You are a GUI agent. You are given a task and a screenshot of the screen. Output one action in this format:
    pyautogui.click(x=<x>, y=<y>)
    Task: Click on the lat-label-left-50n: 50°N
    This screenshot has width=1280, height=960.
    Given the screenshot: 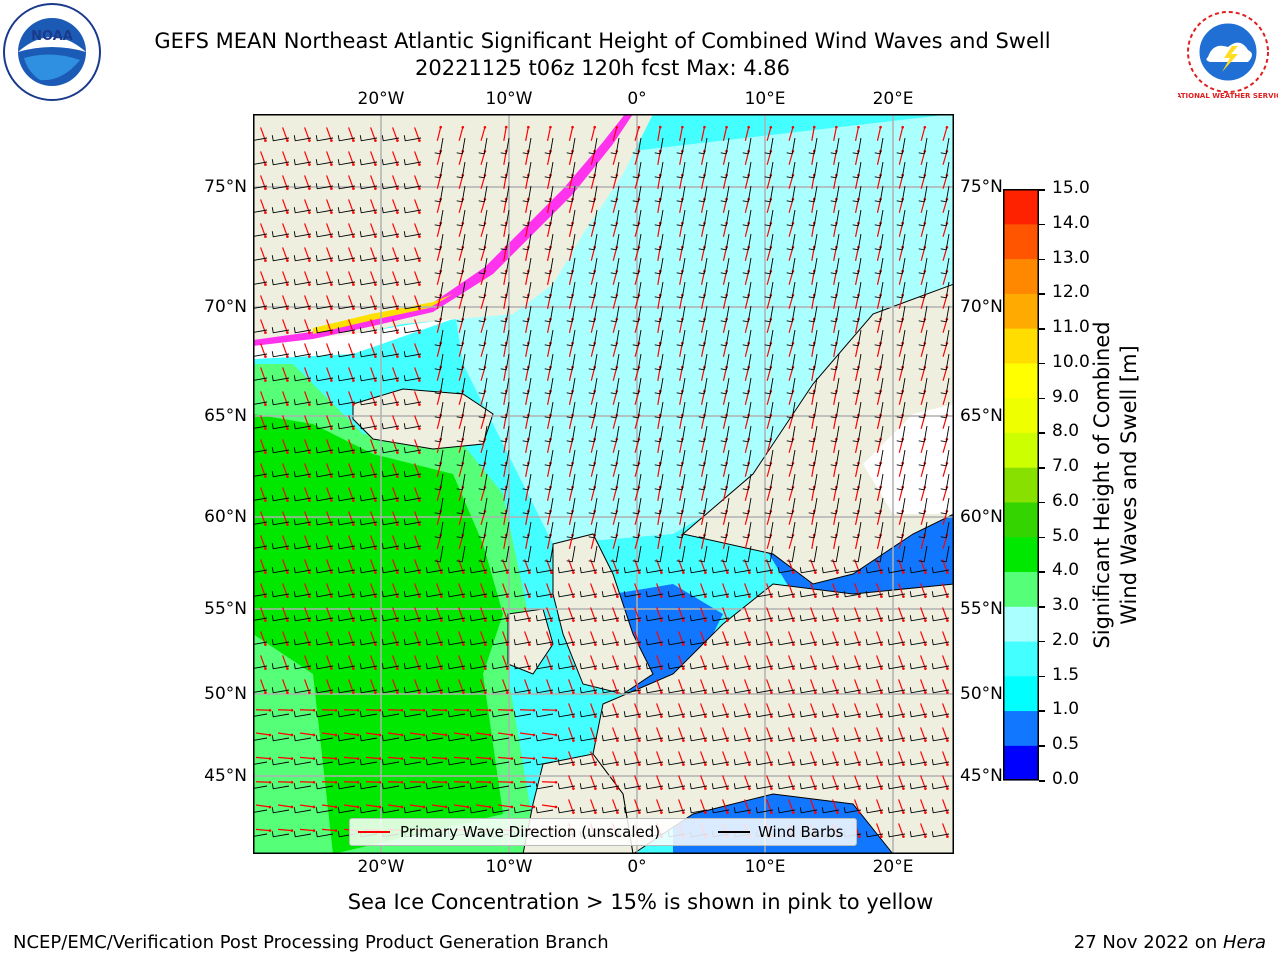 What is the action you would take?
    pyautogui.click(x=225, y=694)
    